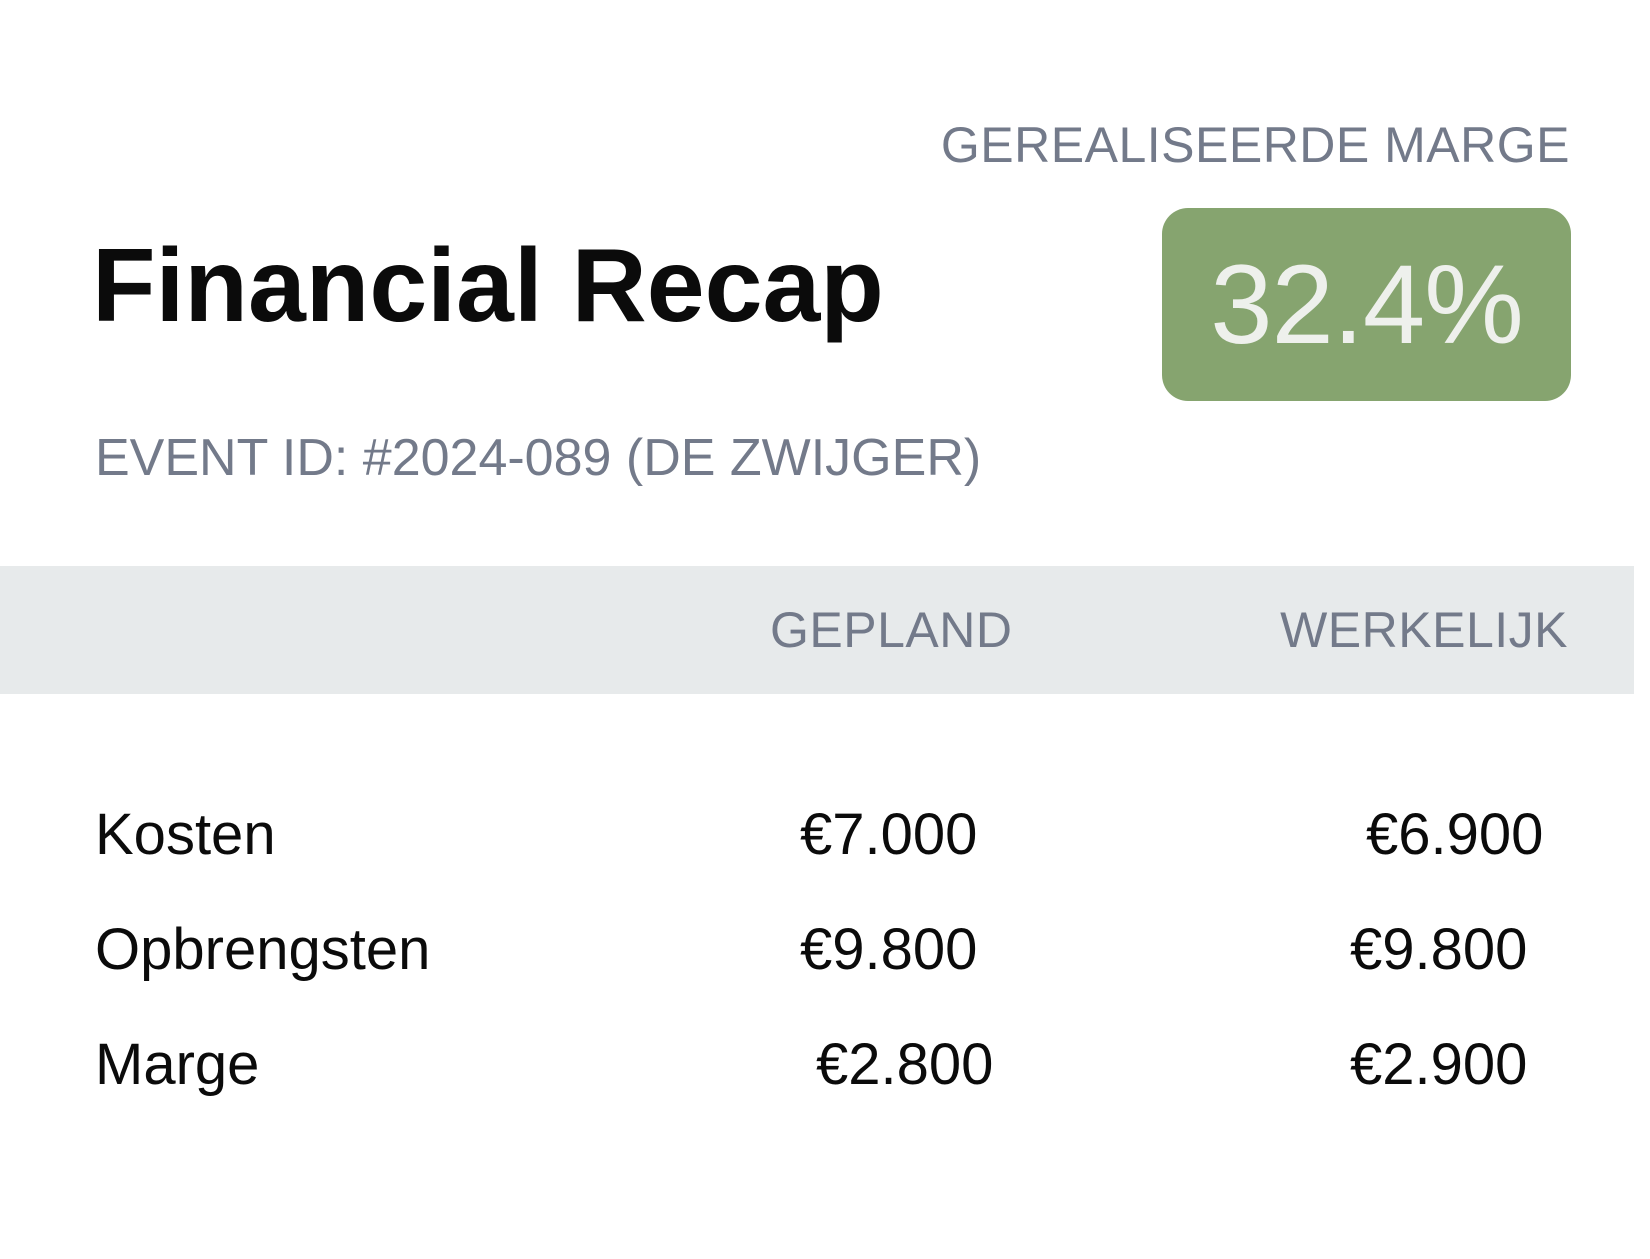 This screenshot has height=1259, width=1650. What do you see at coordinates (1455, 834) in the screenshot?
I see `actual-value: €6.900` at bounding box center [1455, 834].